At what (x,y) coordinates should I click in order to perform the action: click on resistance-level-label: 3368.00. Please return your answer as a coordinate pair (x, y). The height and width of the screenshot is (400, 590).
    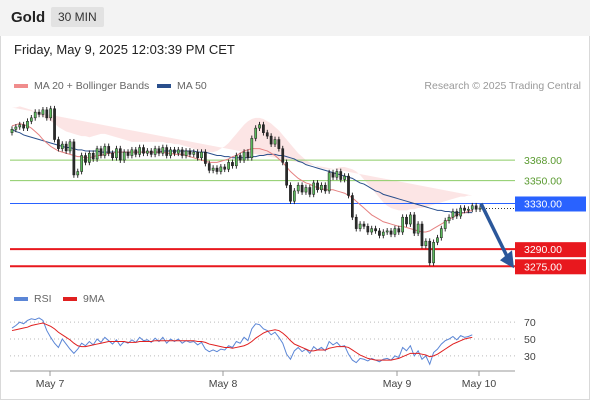
    Looking at the image, I should click on (543, 161).